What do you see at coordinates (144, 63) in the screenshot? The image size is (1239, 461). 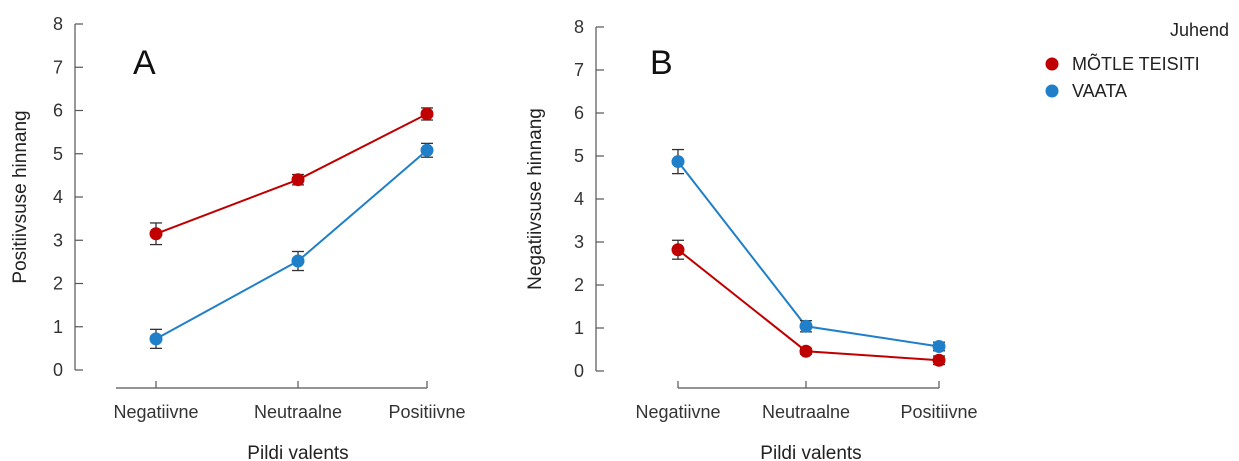 I see `panel-letter: A` at bounding box center [144, 63].